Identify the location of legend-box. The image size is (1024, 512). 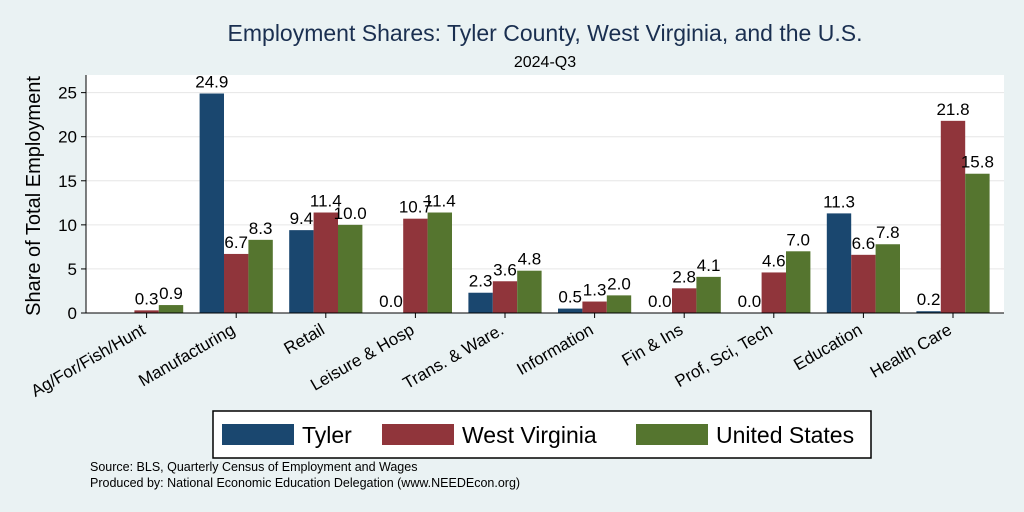
(542, 434).